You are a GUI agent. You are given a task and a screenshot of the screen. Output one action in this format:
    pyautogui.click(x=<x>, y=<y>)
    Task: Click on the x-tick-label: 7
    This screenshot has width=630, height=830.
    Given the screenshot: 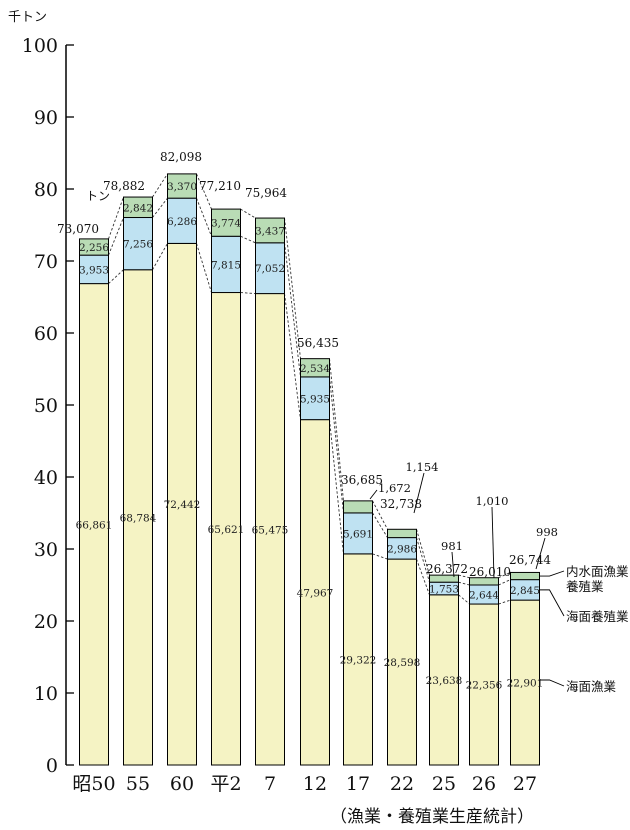 What is the action you would take?
    pyautogui.click(x=270, y=784)
    